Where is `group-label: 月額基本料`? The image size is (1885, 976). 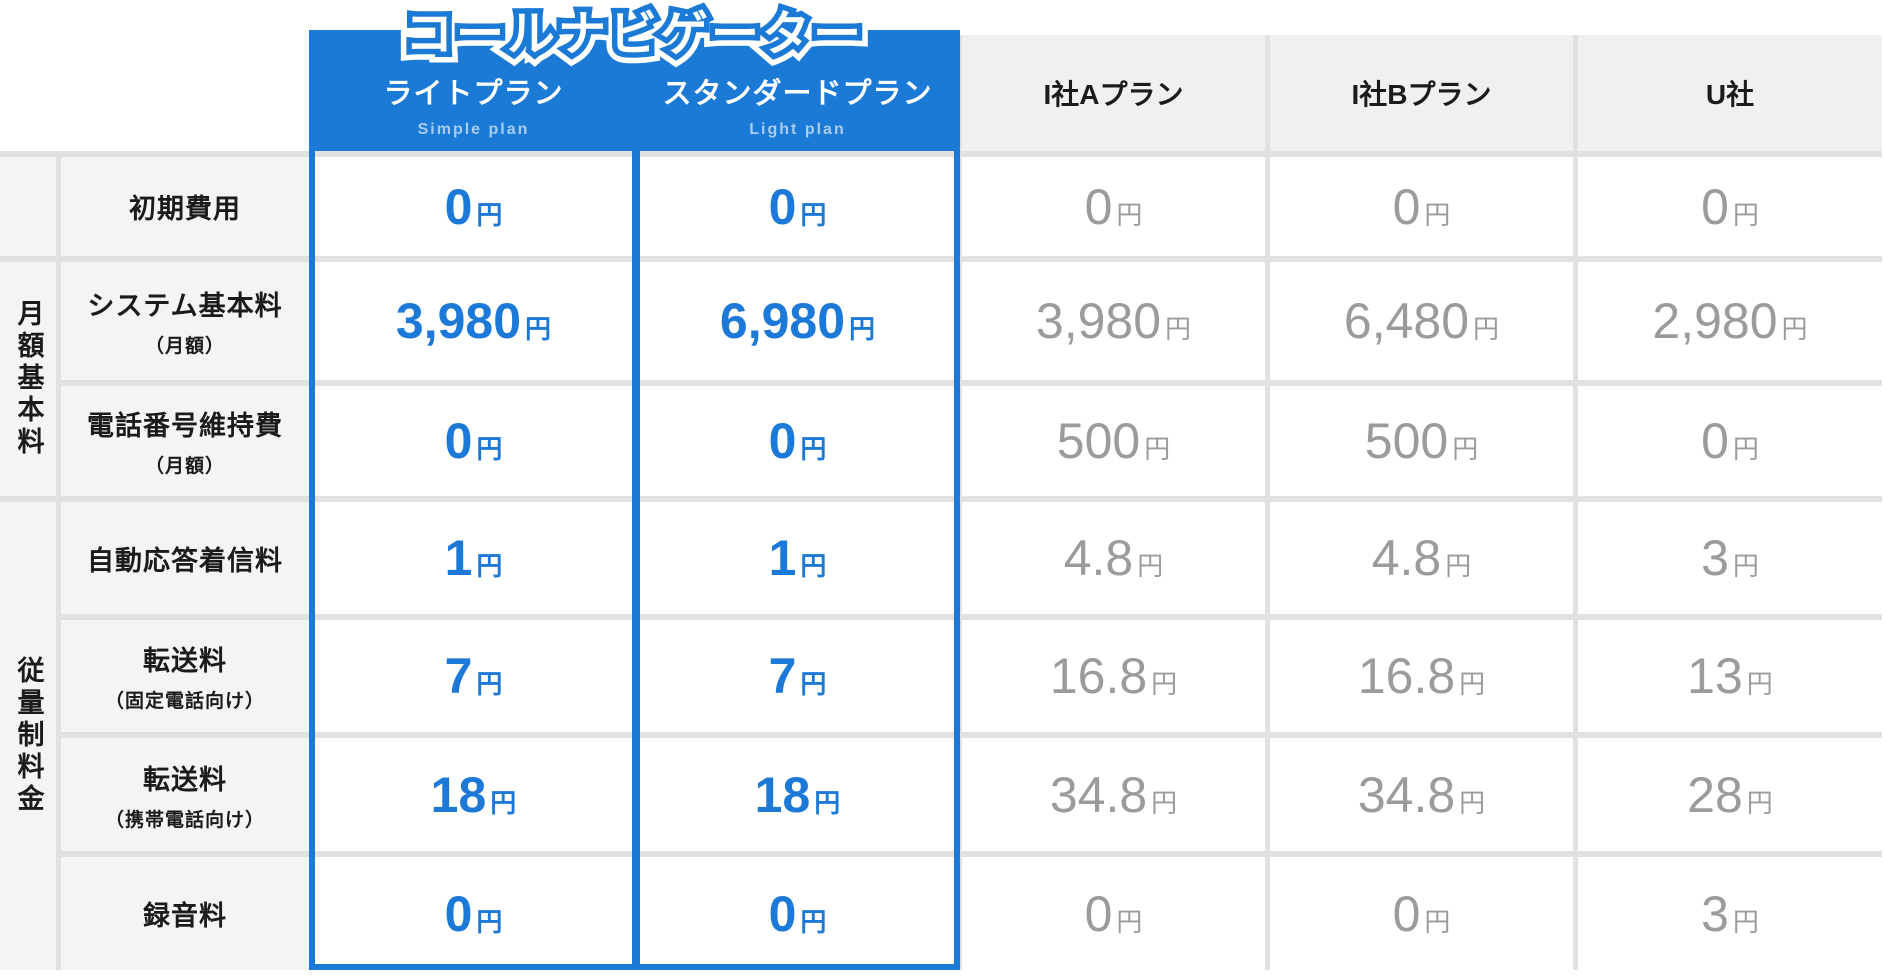
group-label: 月額基本料 is located at coordinates (28, 379).